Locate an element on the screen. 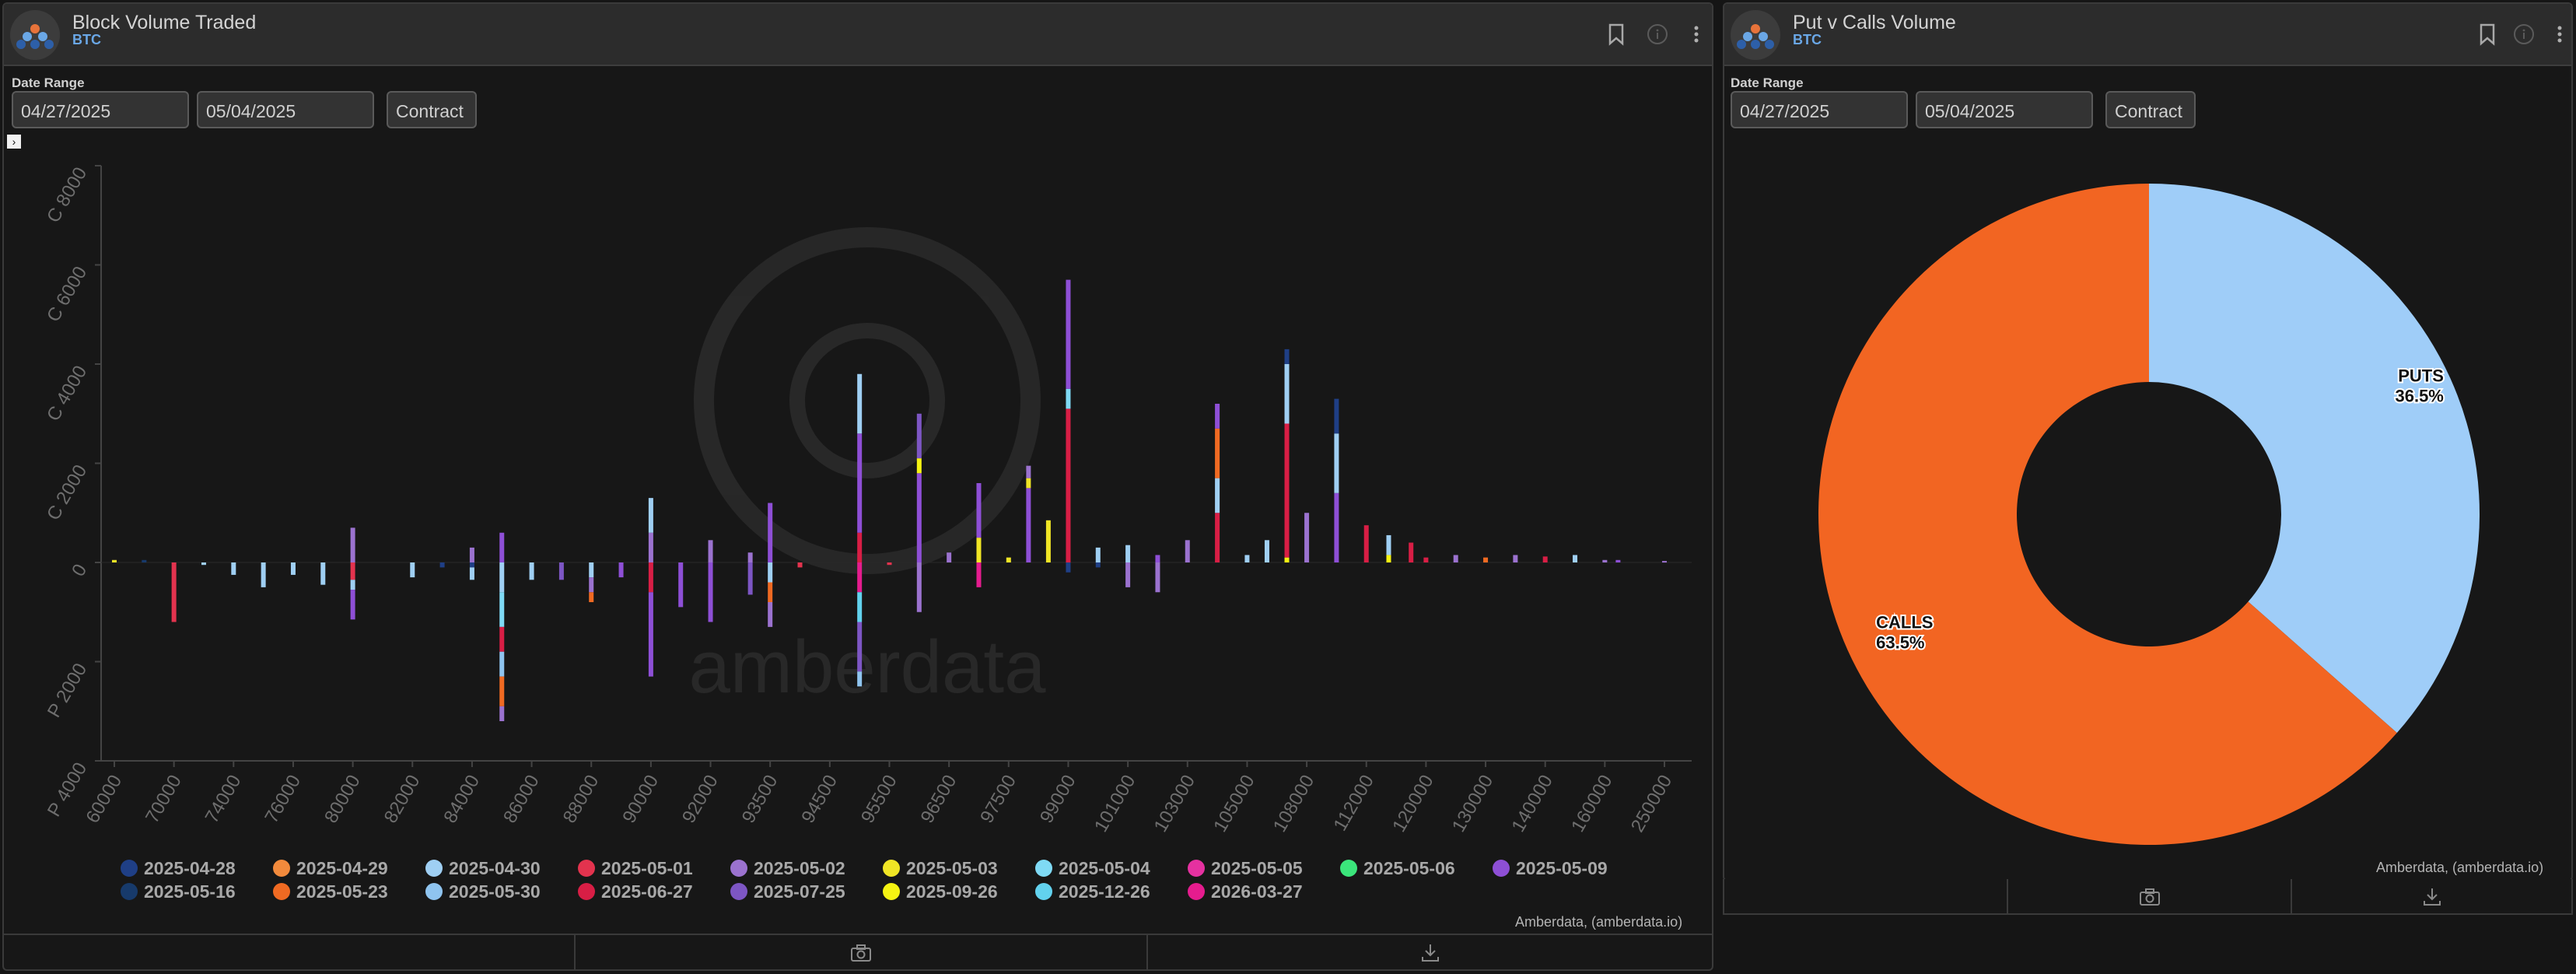  legend-item: 2025-05-09 is located at coordinates (1551, 868).